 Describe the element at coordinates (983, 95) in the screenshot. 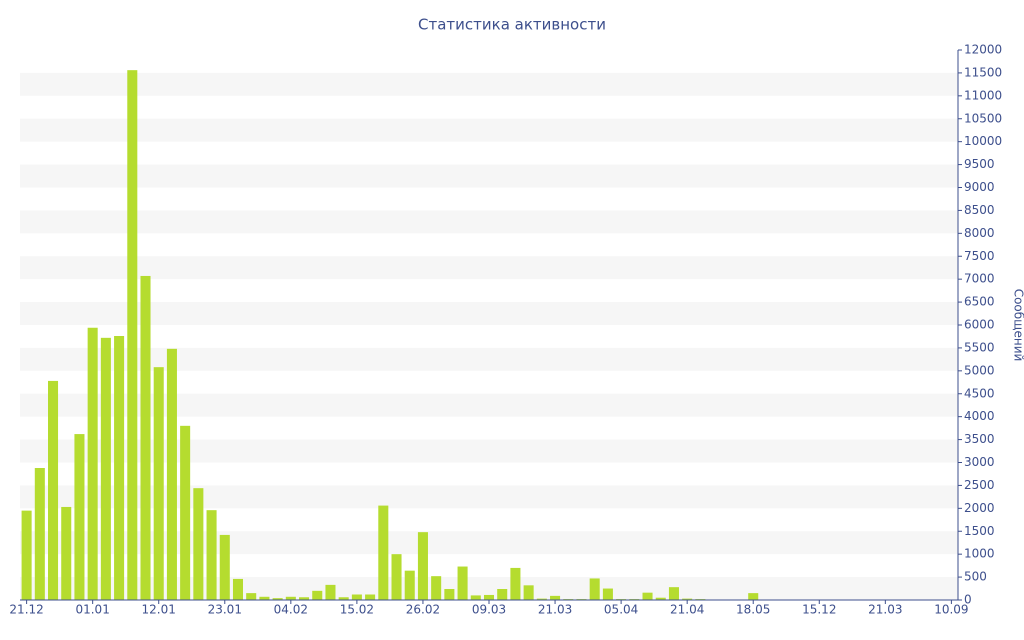

I see `y-tick-label: 11000` at that location.